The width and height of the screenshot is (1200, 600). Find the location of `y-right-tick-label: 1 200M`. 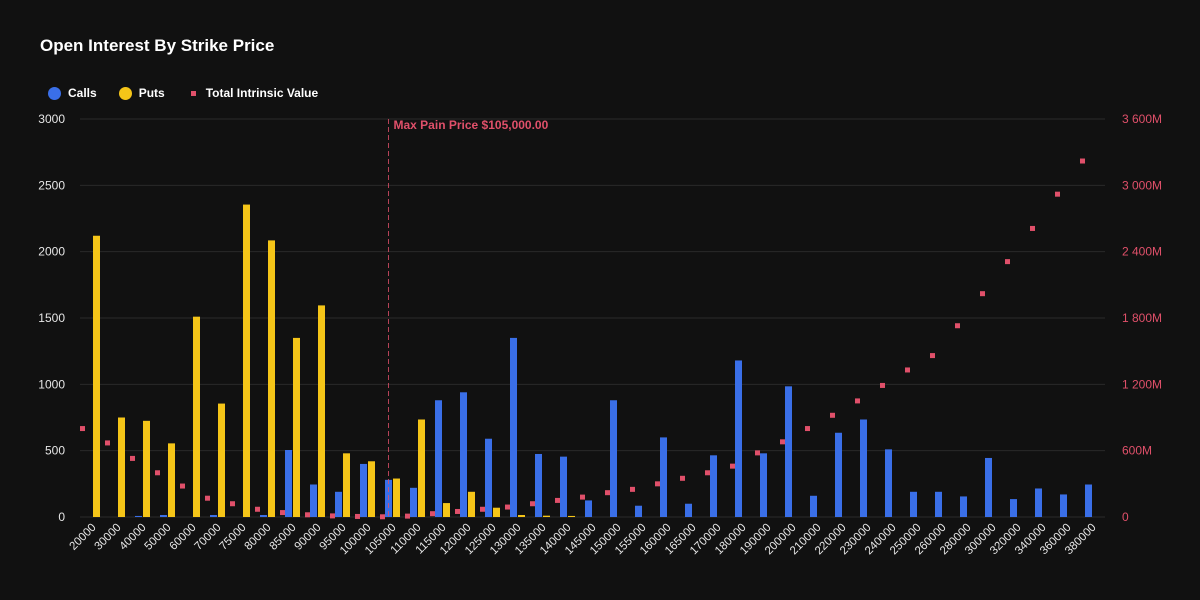

y-right-tick-label: 1 200M is located at coordinates (1142, 384).